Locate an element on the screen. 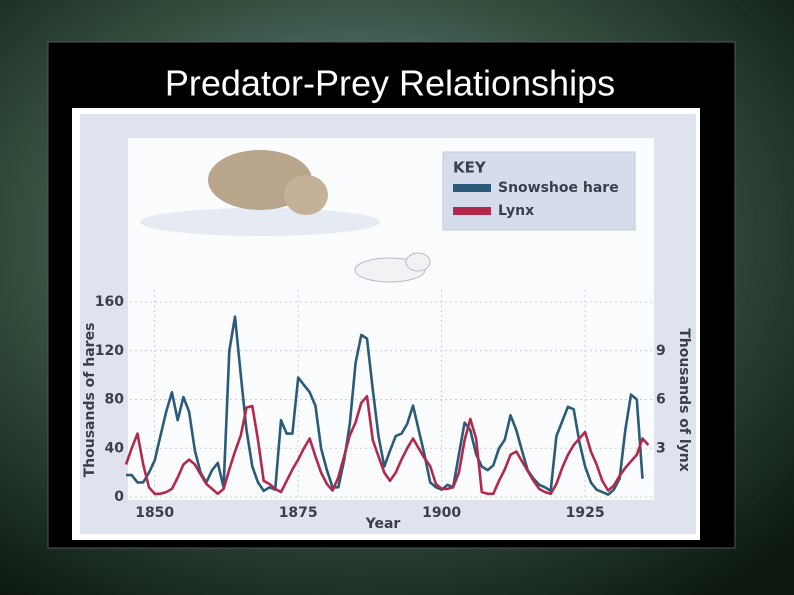 Image resolution: width=794 pixels, height=595 pixels. y2-tick-label: 6 is located at coordinates (661, 400).